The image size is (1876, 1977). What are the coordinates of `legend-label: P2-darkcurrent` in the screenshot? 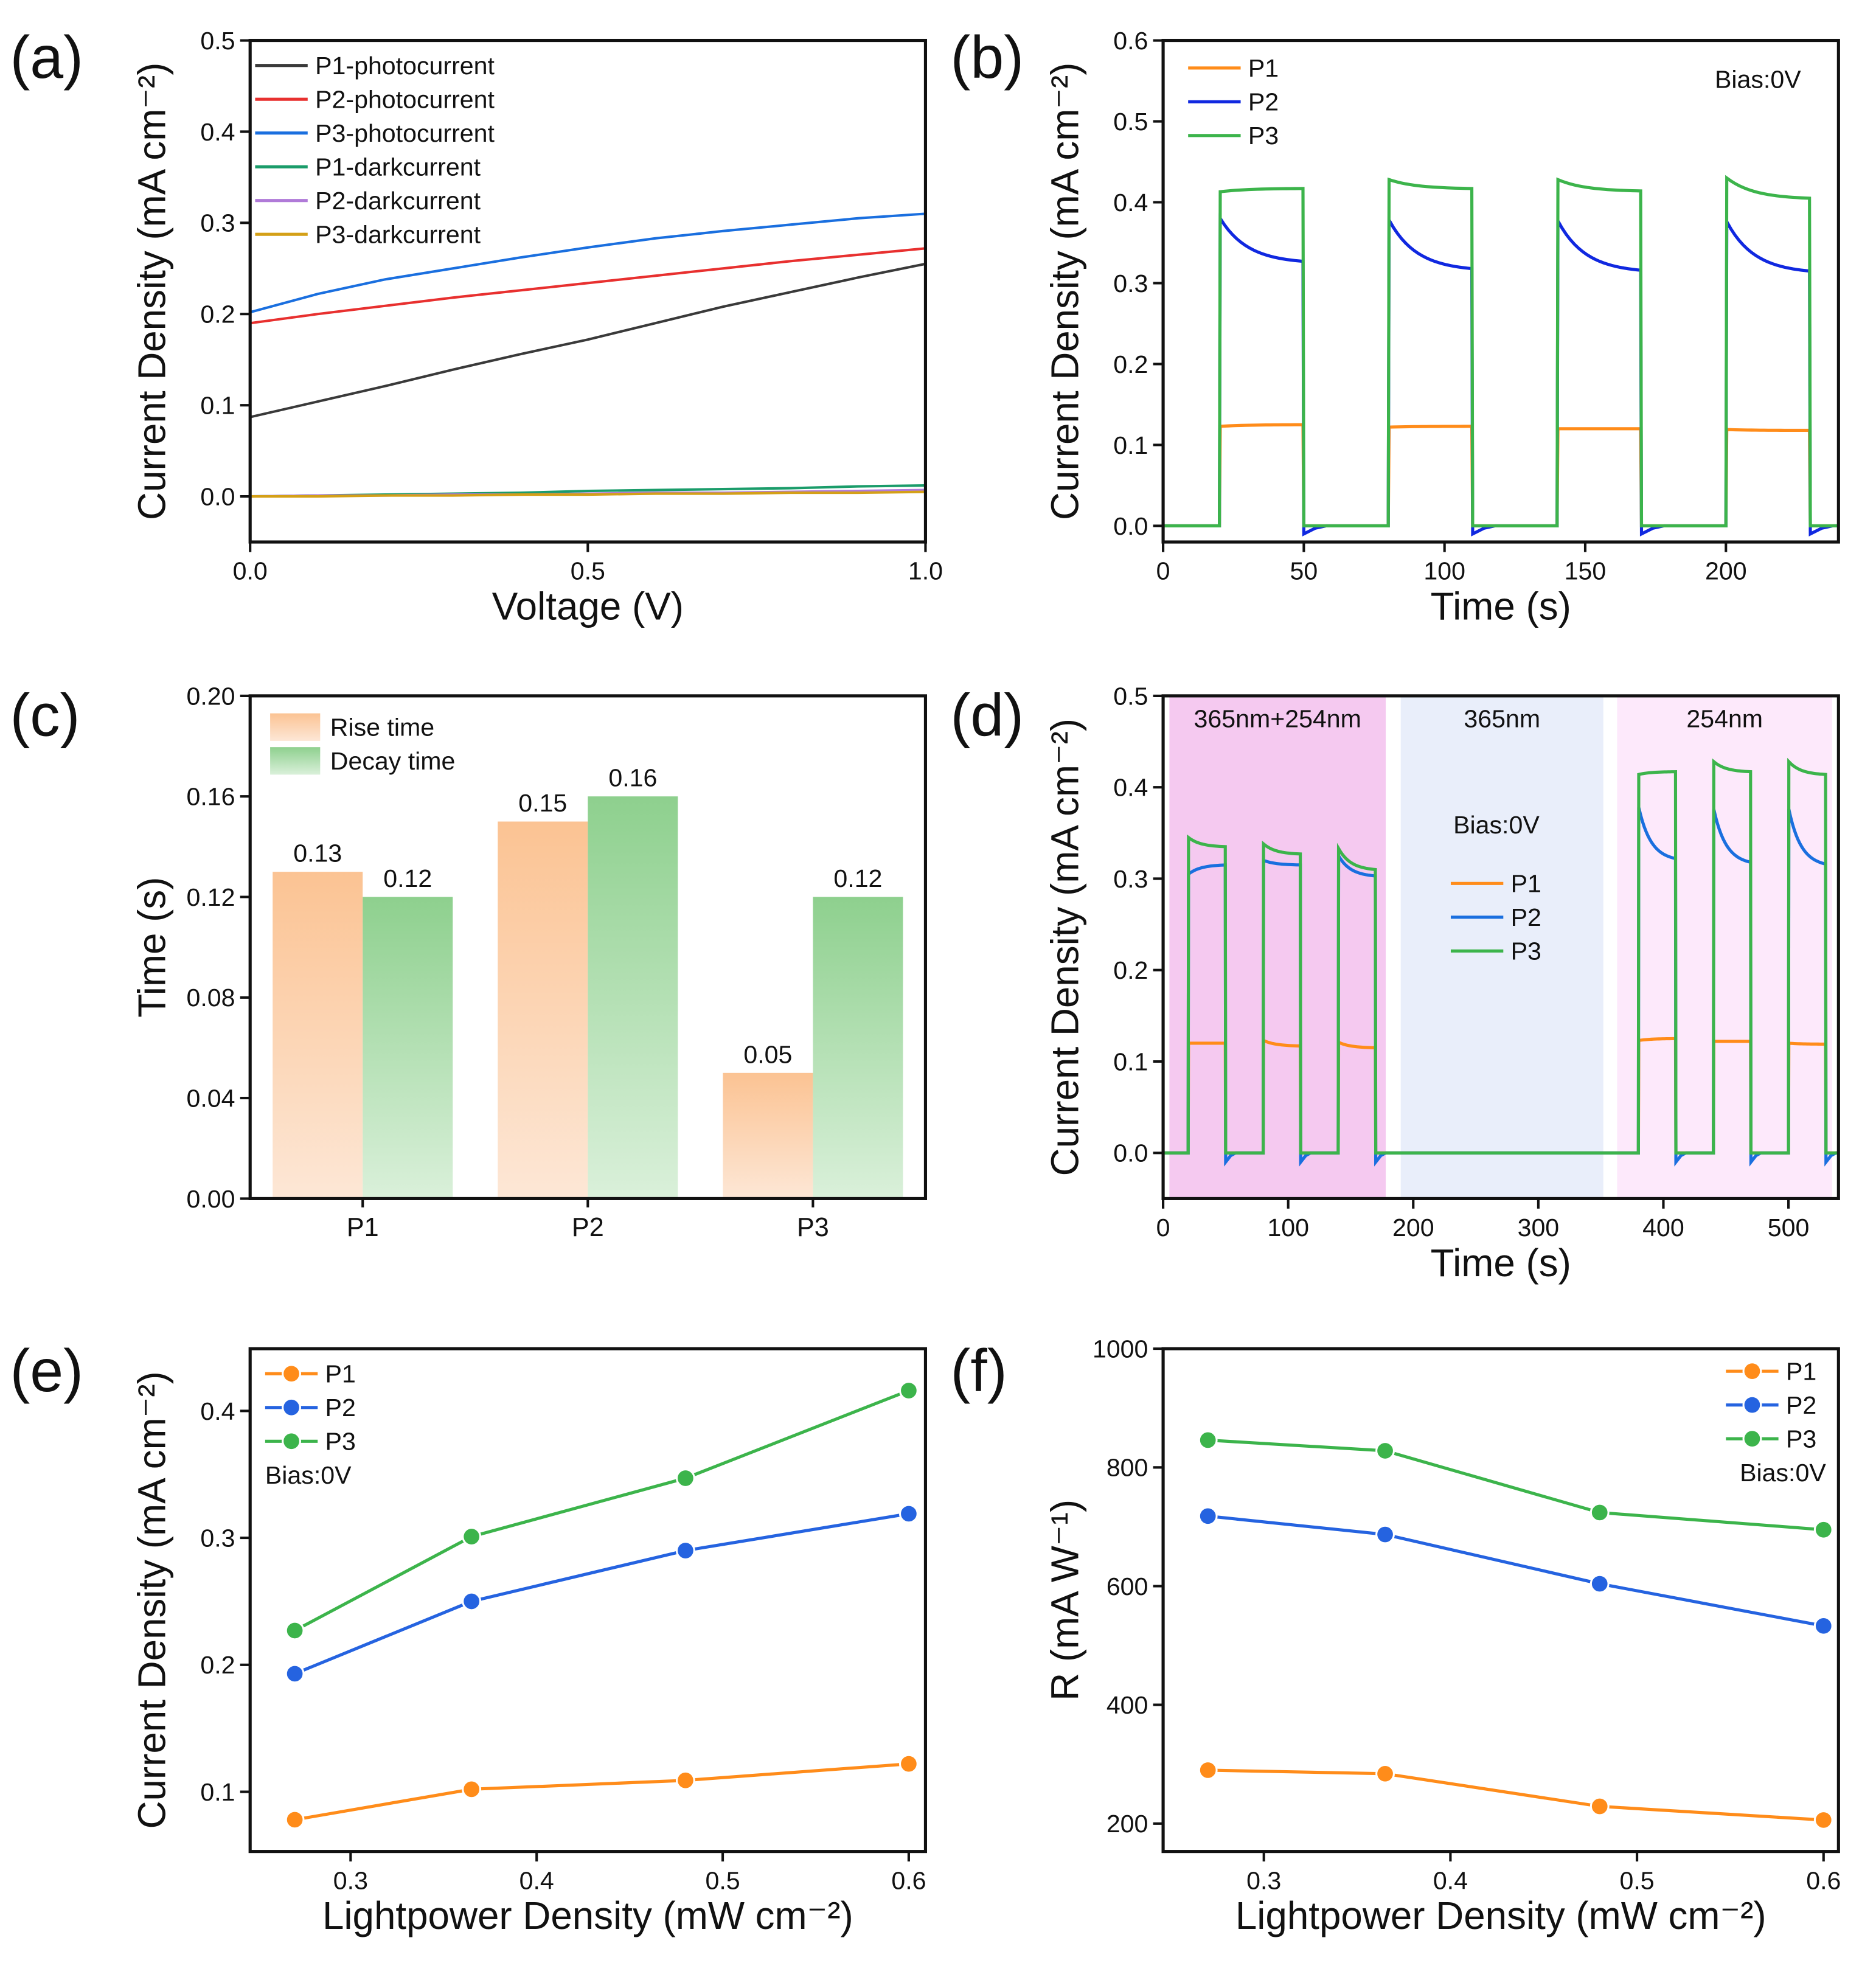 It's located at (398, 201).